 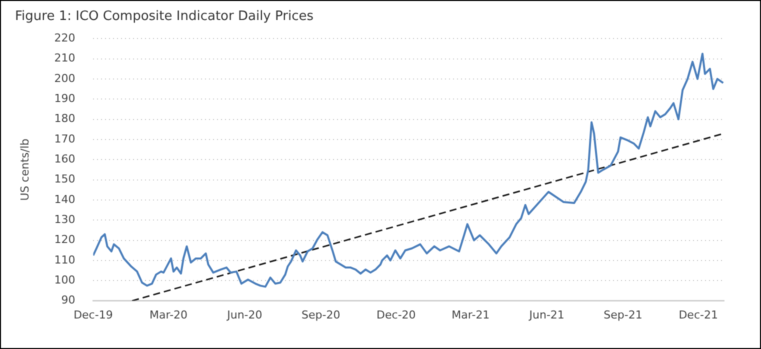 What do you see at coordinates (244, 315) in the screenshot?
I see `x-tick-label: Jun-20` at bounding box center [244, 315].